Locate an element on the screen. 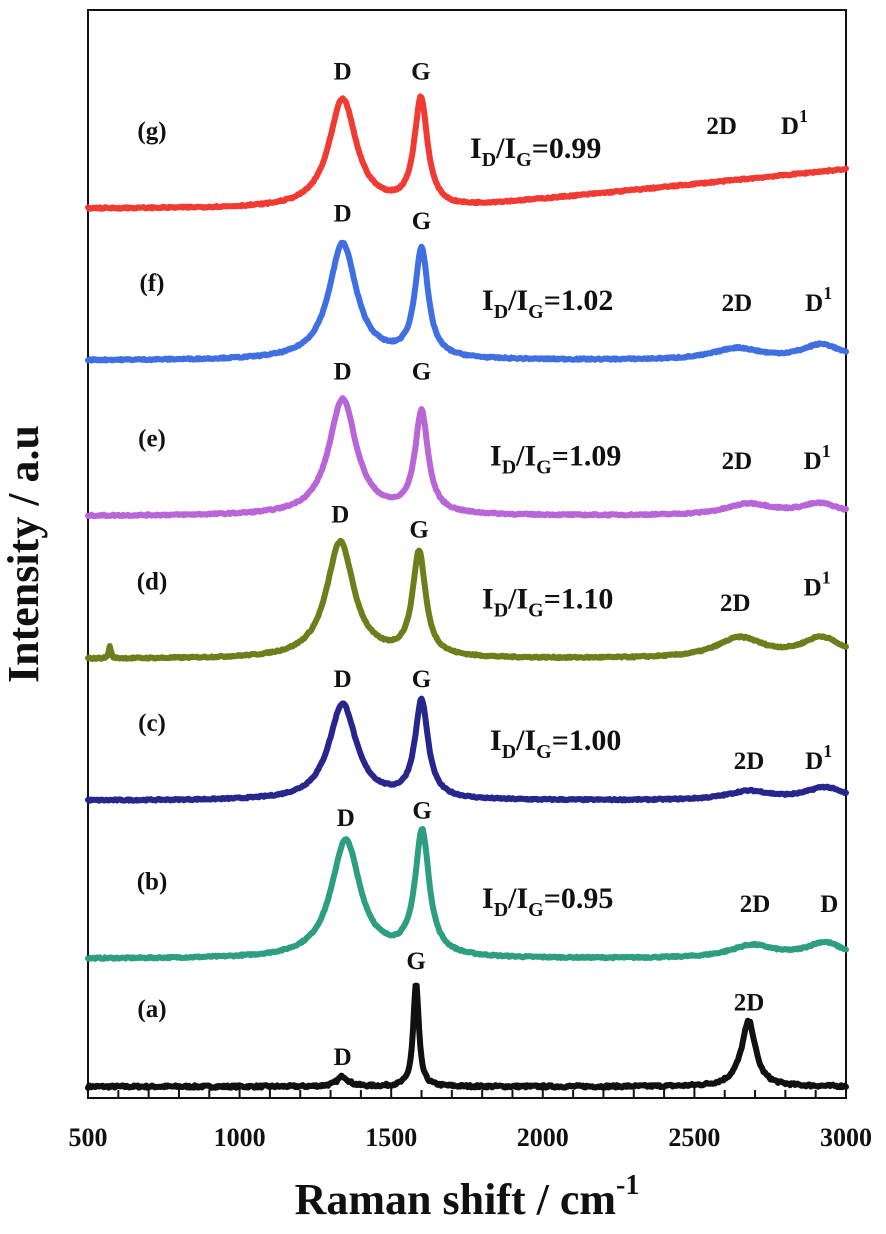  x-tick-label: 1500 is located at coordinates (391, 1137).